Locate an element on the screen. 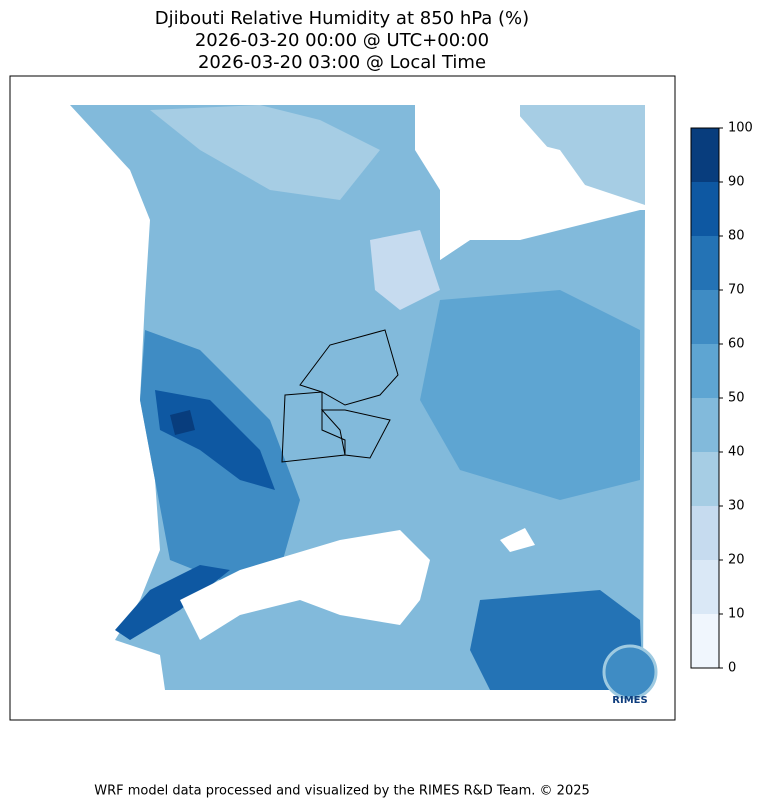 This screenshot has height=812, width=764. colorbar-tick-label: 30 is located at coordinates (736, 506).